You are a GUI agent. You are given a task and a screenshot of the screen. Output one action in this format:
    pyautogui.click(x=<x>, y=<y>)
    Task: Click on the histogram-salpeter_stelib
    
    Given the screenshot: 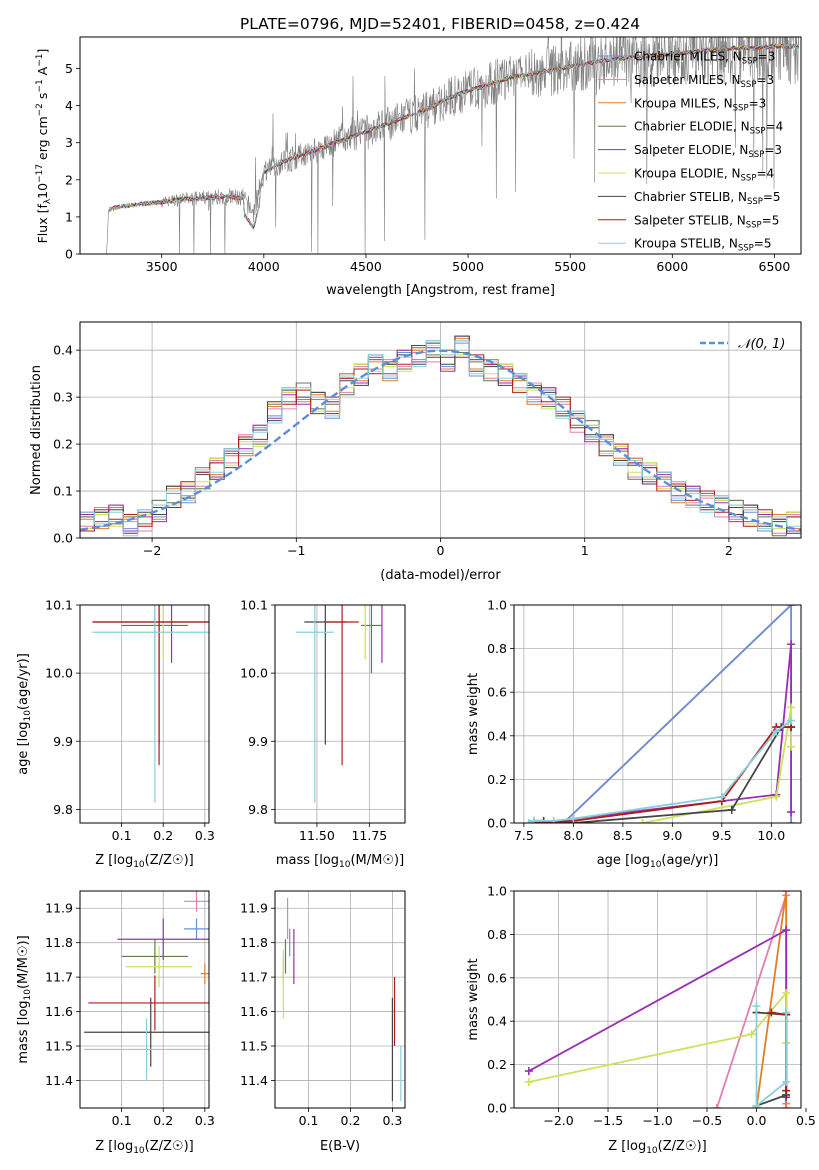 What is the action you would take?
    pyautogui.click(x=440, y=438)
    